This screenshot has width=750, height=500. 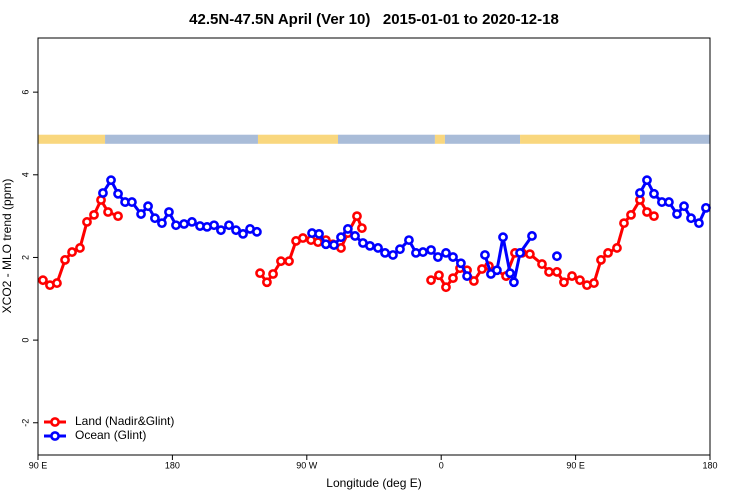 What do you see at coordinates (110, 435) in the screenshot?
I see `legend-label: Ocean (Glint)` at bounding box center [110, 435].